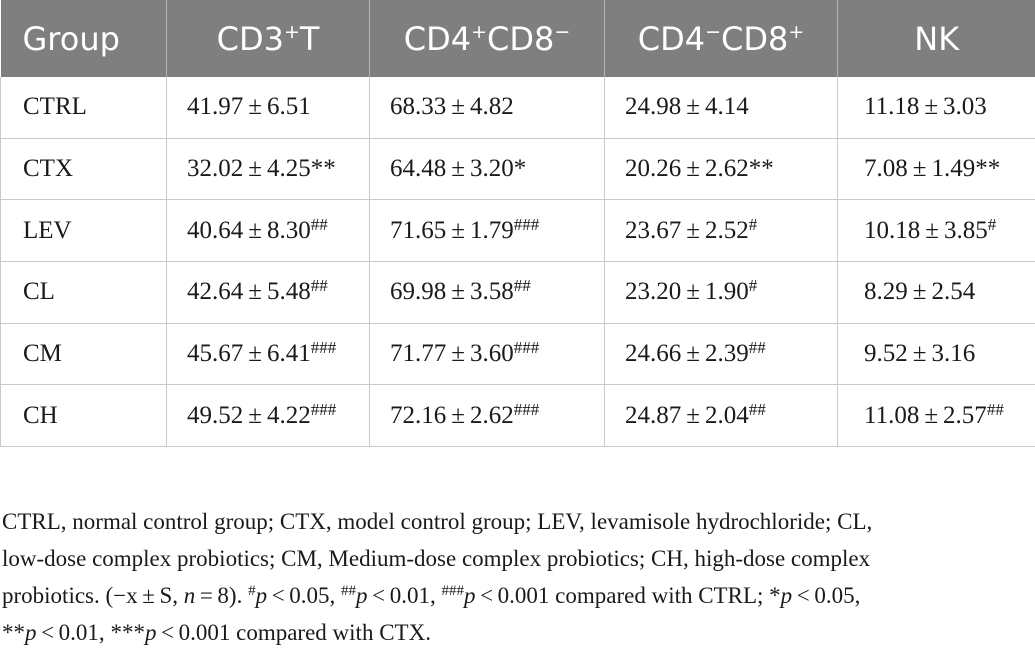  I want to click on fn-text: < 0.05,, so click(826, 595).